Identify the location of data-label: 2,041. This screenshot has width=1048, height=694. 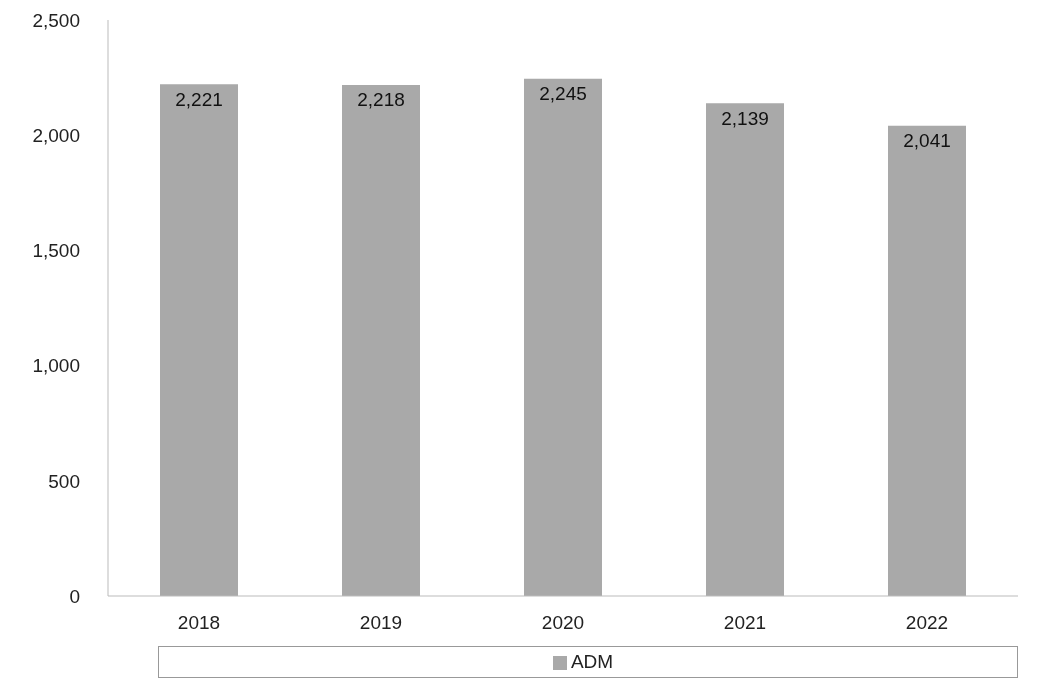
(927, 141).